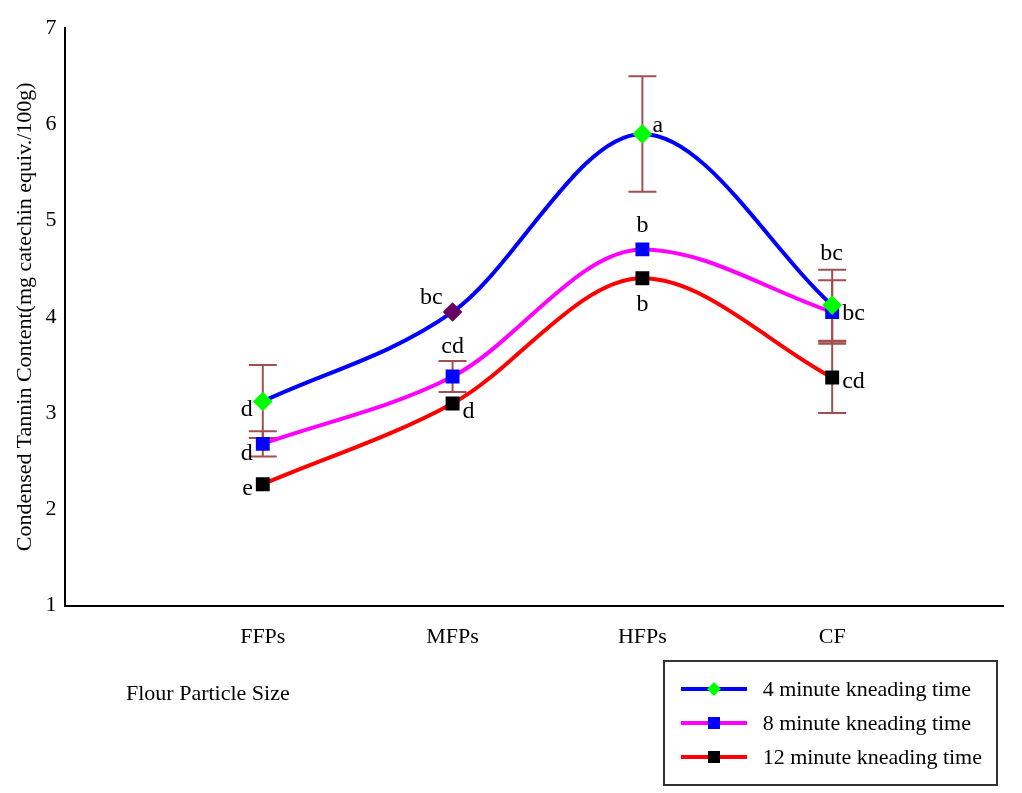 This screenshot has width=1022, height=793. What do you see at coordinates (51, 123) in the screenshot?
I see `y-tick-label: 6` at bounding box center [51, 123].